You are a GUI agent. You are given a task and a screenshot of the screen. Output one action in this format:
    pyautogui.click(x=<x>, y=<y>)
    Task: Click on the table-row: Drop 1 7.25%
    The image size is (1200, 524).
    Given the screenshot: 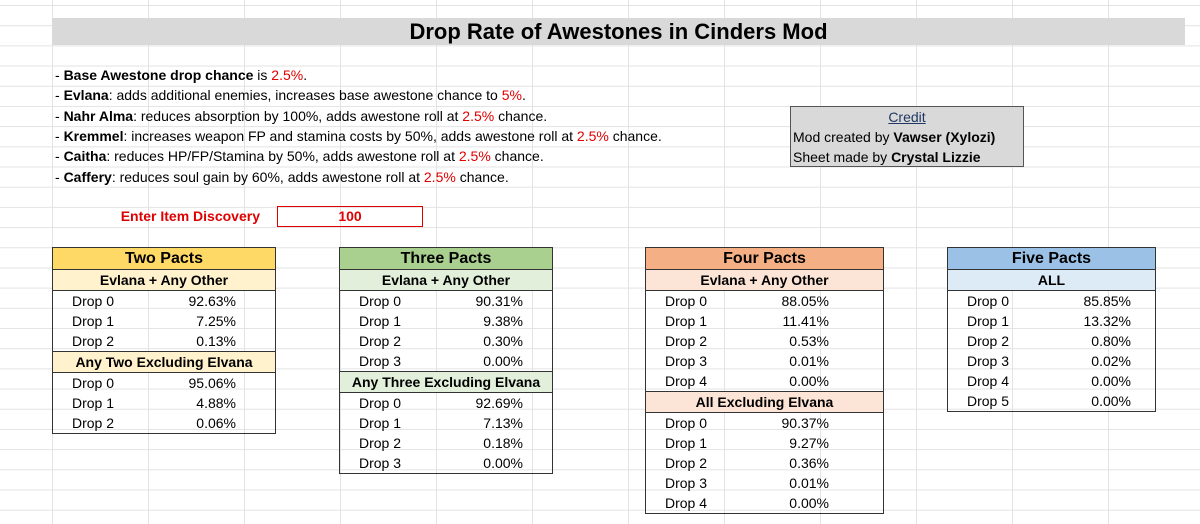 What is the action you would take?
    pyautogui.click(x=164, y=321)
    